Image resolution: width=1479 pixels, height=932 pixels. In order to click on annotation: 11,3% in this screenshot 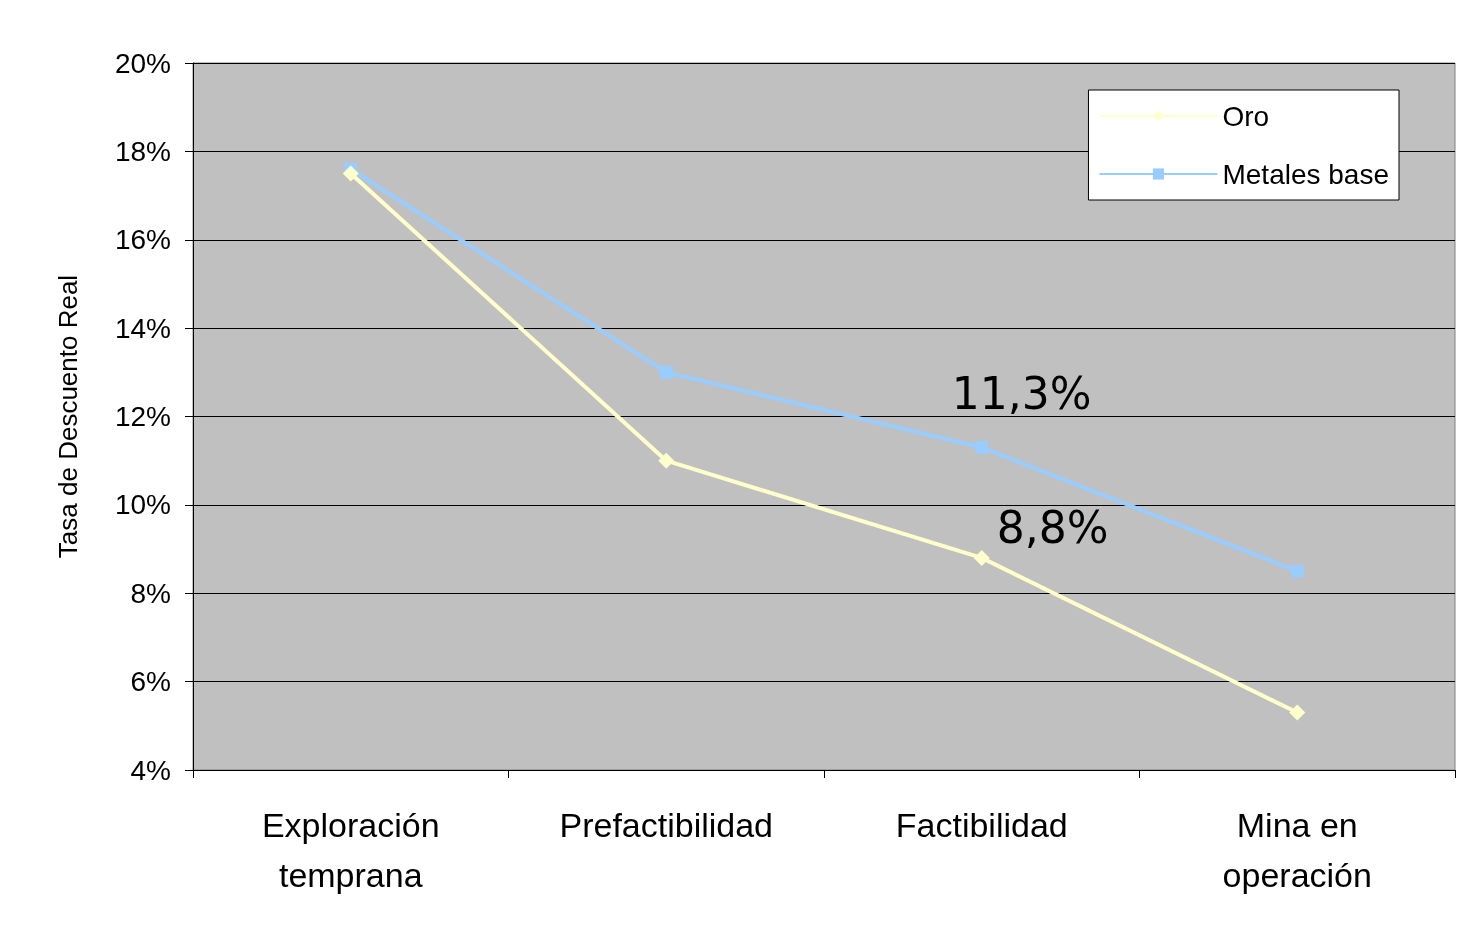, I will do `click(1021, 393)`.